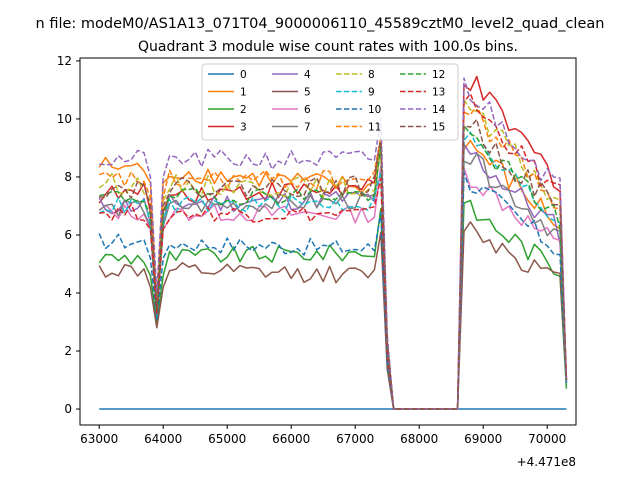  Describe the element at coordinates (546, 462) in the screenshot. I see `x-axis-offset-label: +4.471e8` at that location.